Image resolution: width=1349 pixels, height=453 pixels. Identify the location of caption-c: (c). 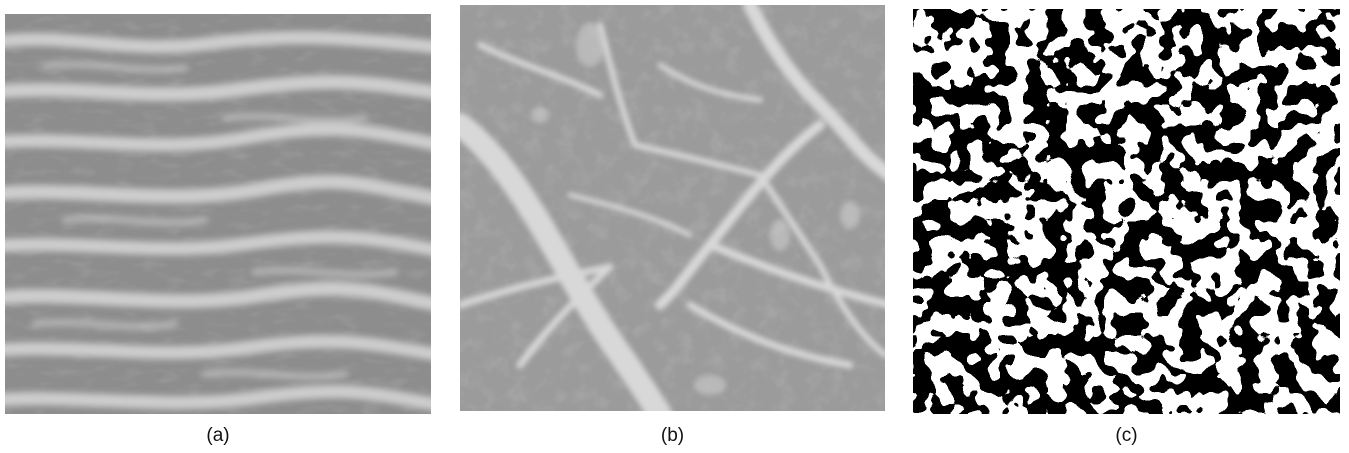
(1126, 435).